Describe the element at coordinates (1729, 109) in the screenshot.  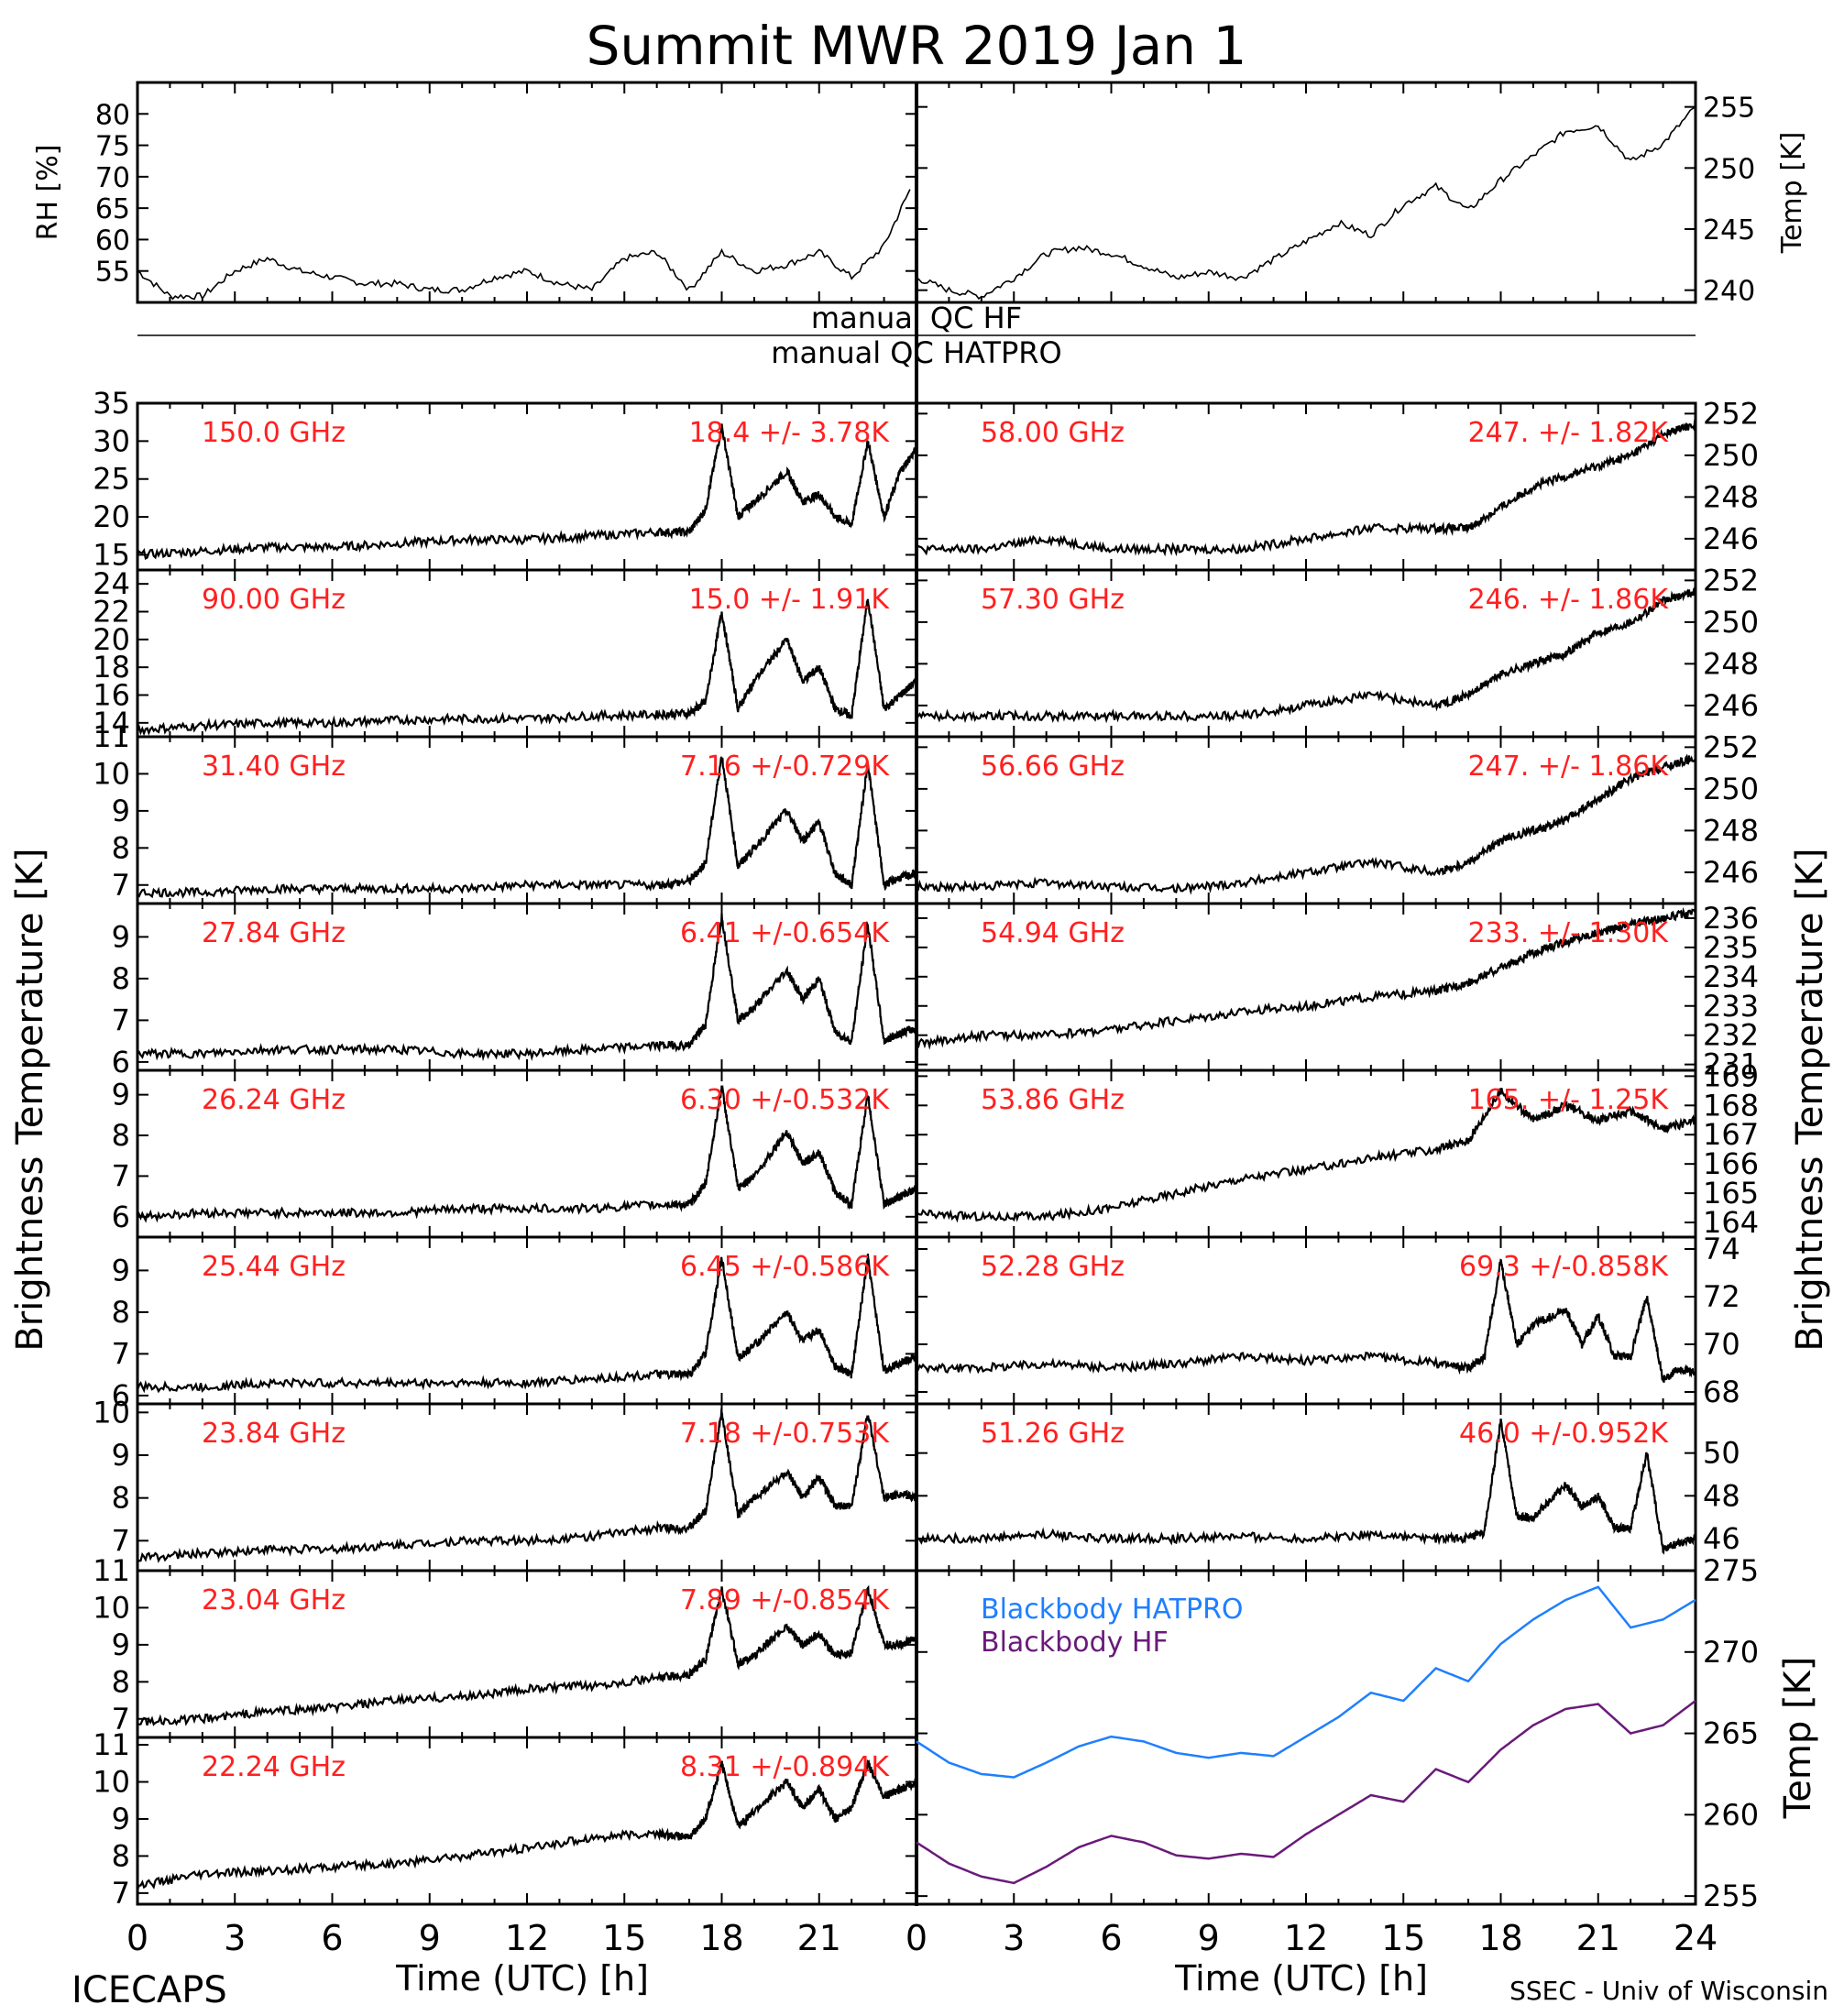
I see `y-tick-label: 255` at that location.